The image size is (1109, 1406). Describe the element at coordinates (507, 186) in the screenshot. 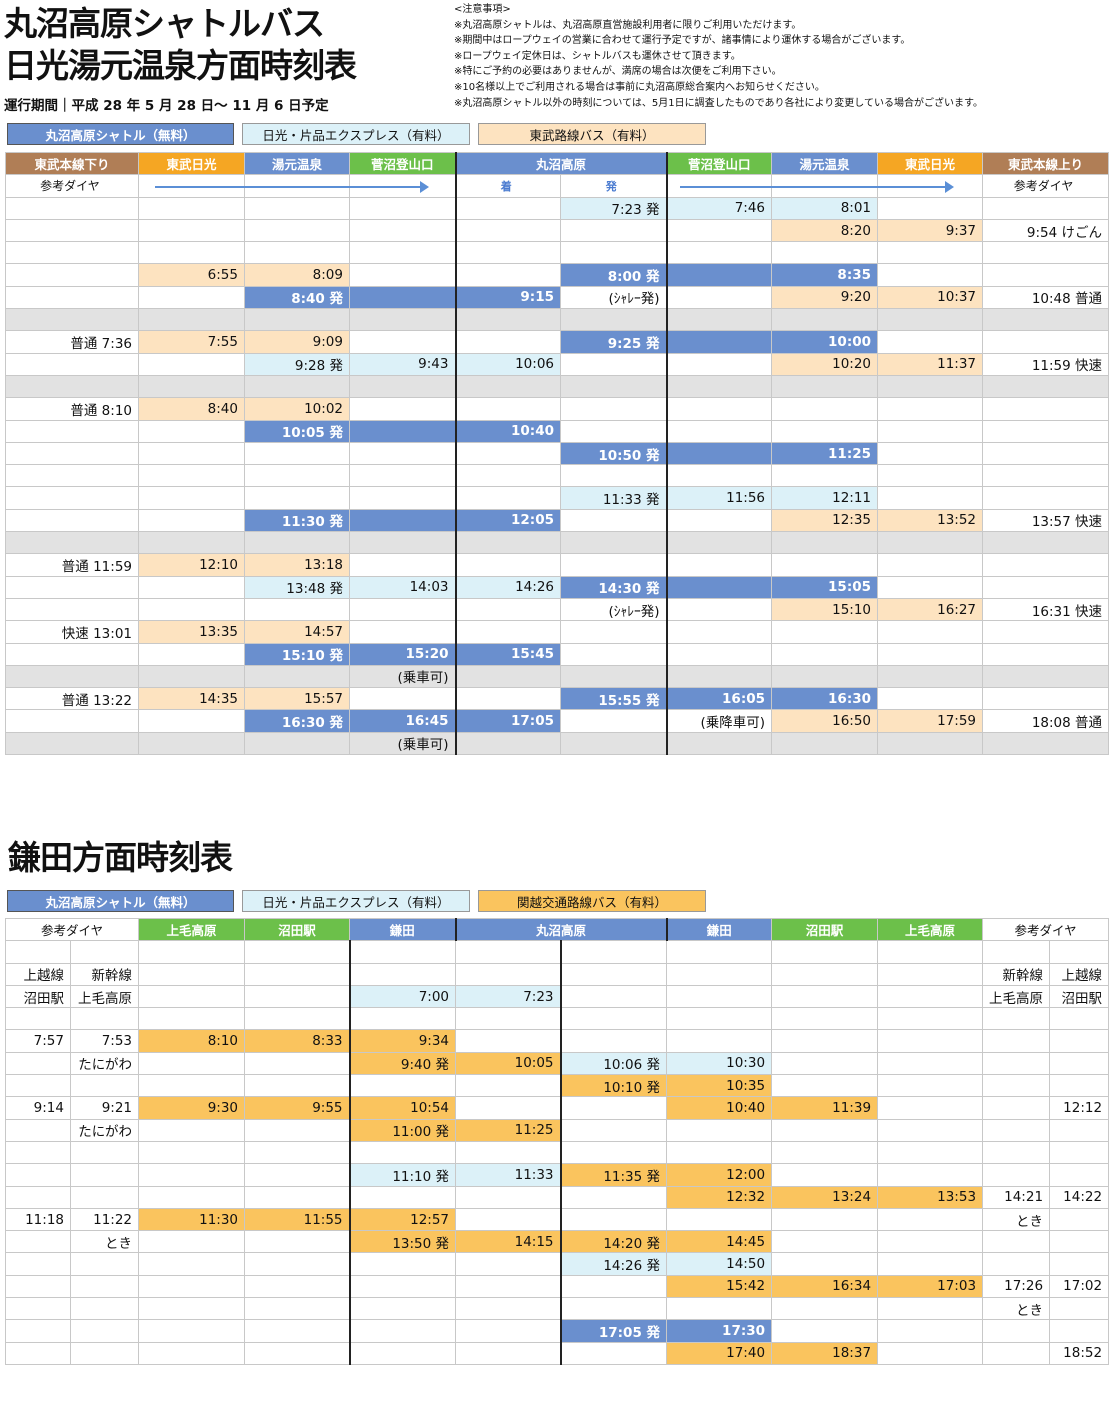

I see `subheader-cell: 着` at that location.